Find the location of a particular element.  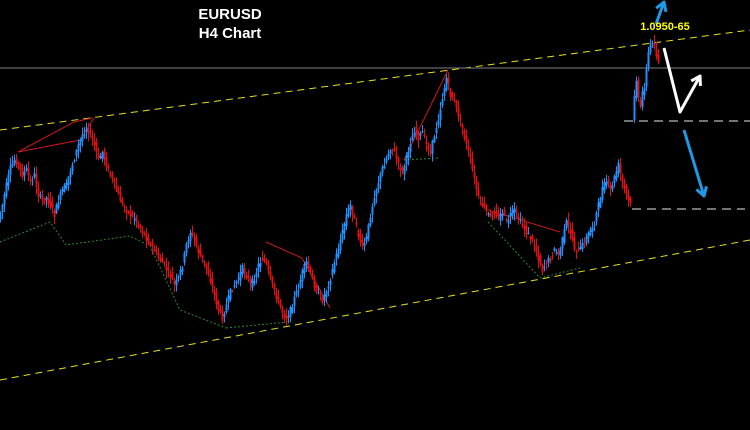

price-level-label: 1.0950-65 is located at coordinates (665, 27).